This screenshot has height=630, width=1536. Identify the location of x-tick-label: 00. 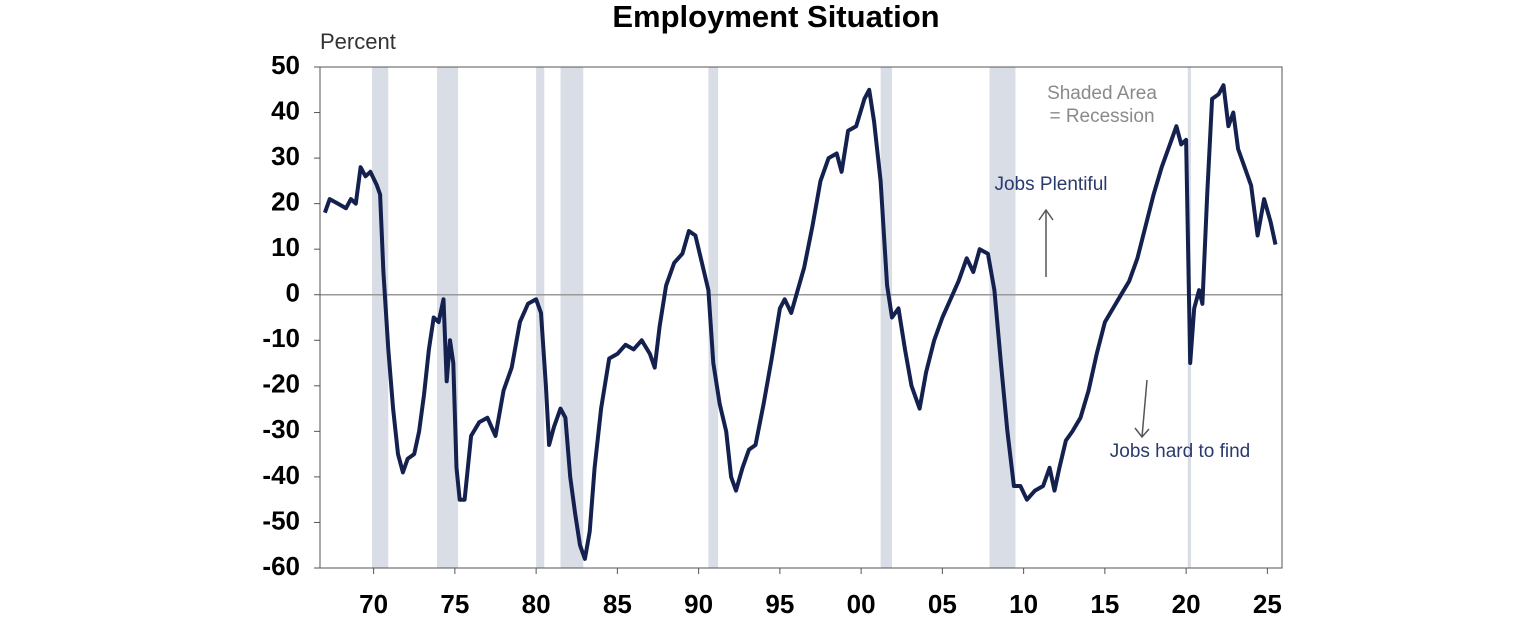
(861, 604).